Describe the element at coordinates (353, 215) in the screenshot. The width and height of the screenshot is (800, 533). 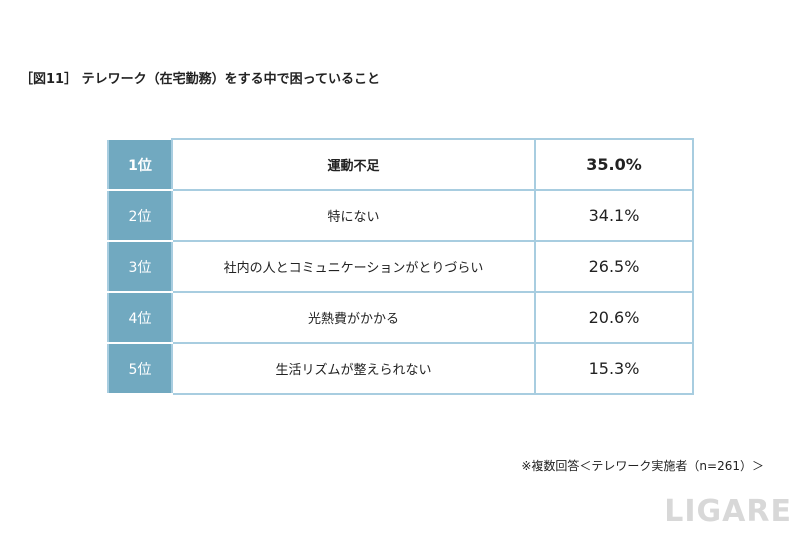
I see `item-cell: 特にない` at that location.